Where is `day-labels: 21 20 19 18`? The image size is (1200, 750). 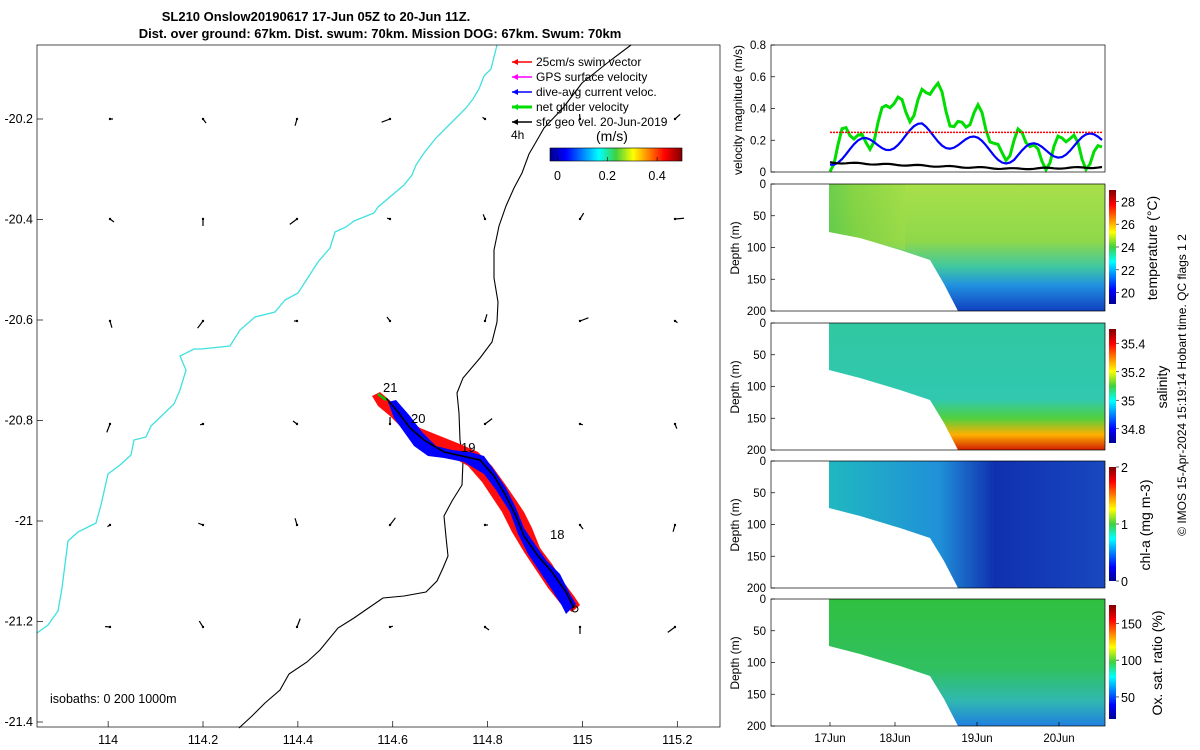
day-labels: 21 20 19 18 is located at coordinates (473, 461).